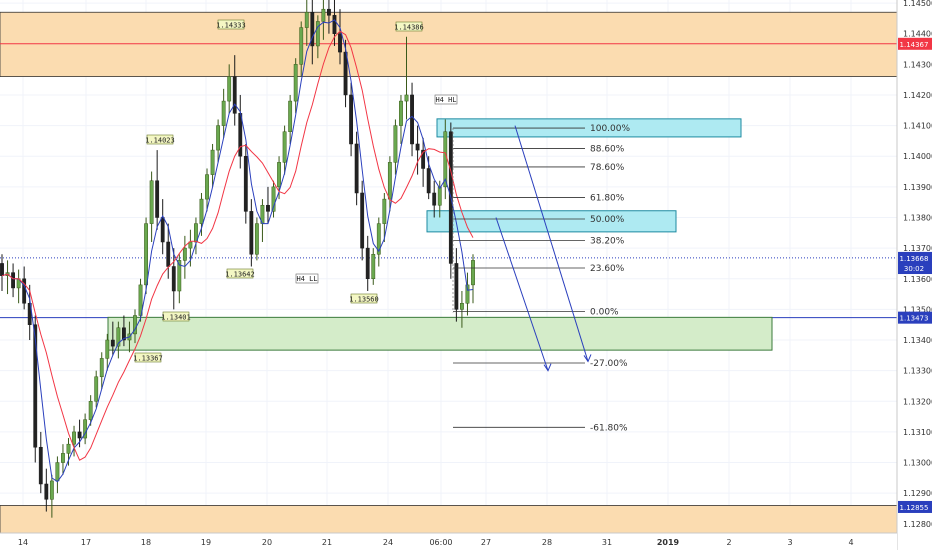  I want to click on swing-callout-label: 1.13560, so click(364, 300).